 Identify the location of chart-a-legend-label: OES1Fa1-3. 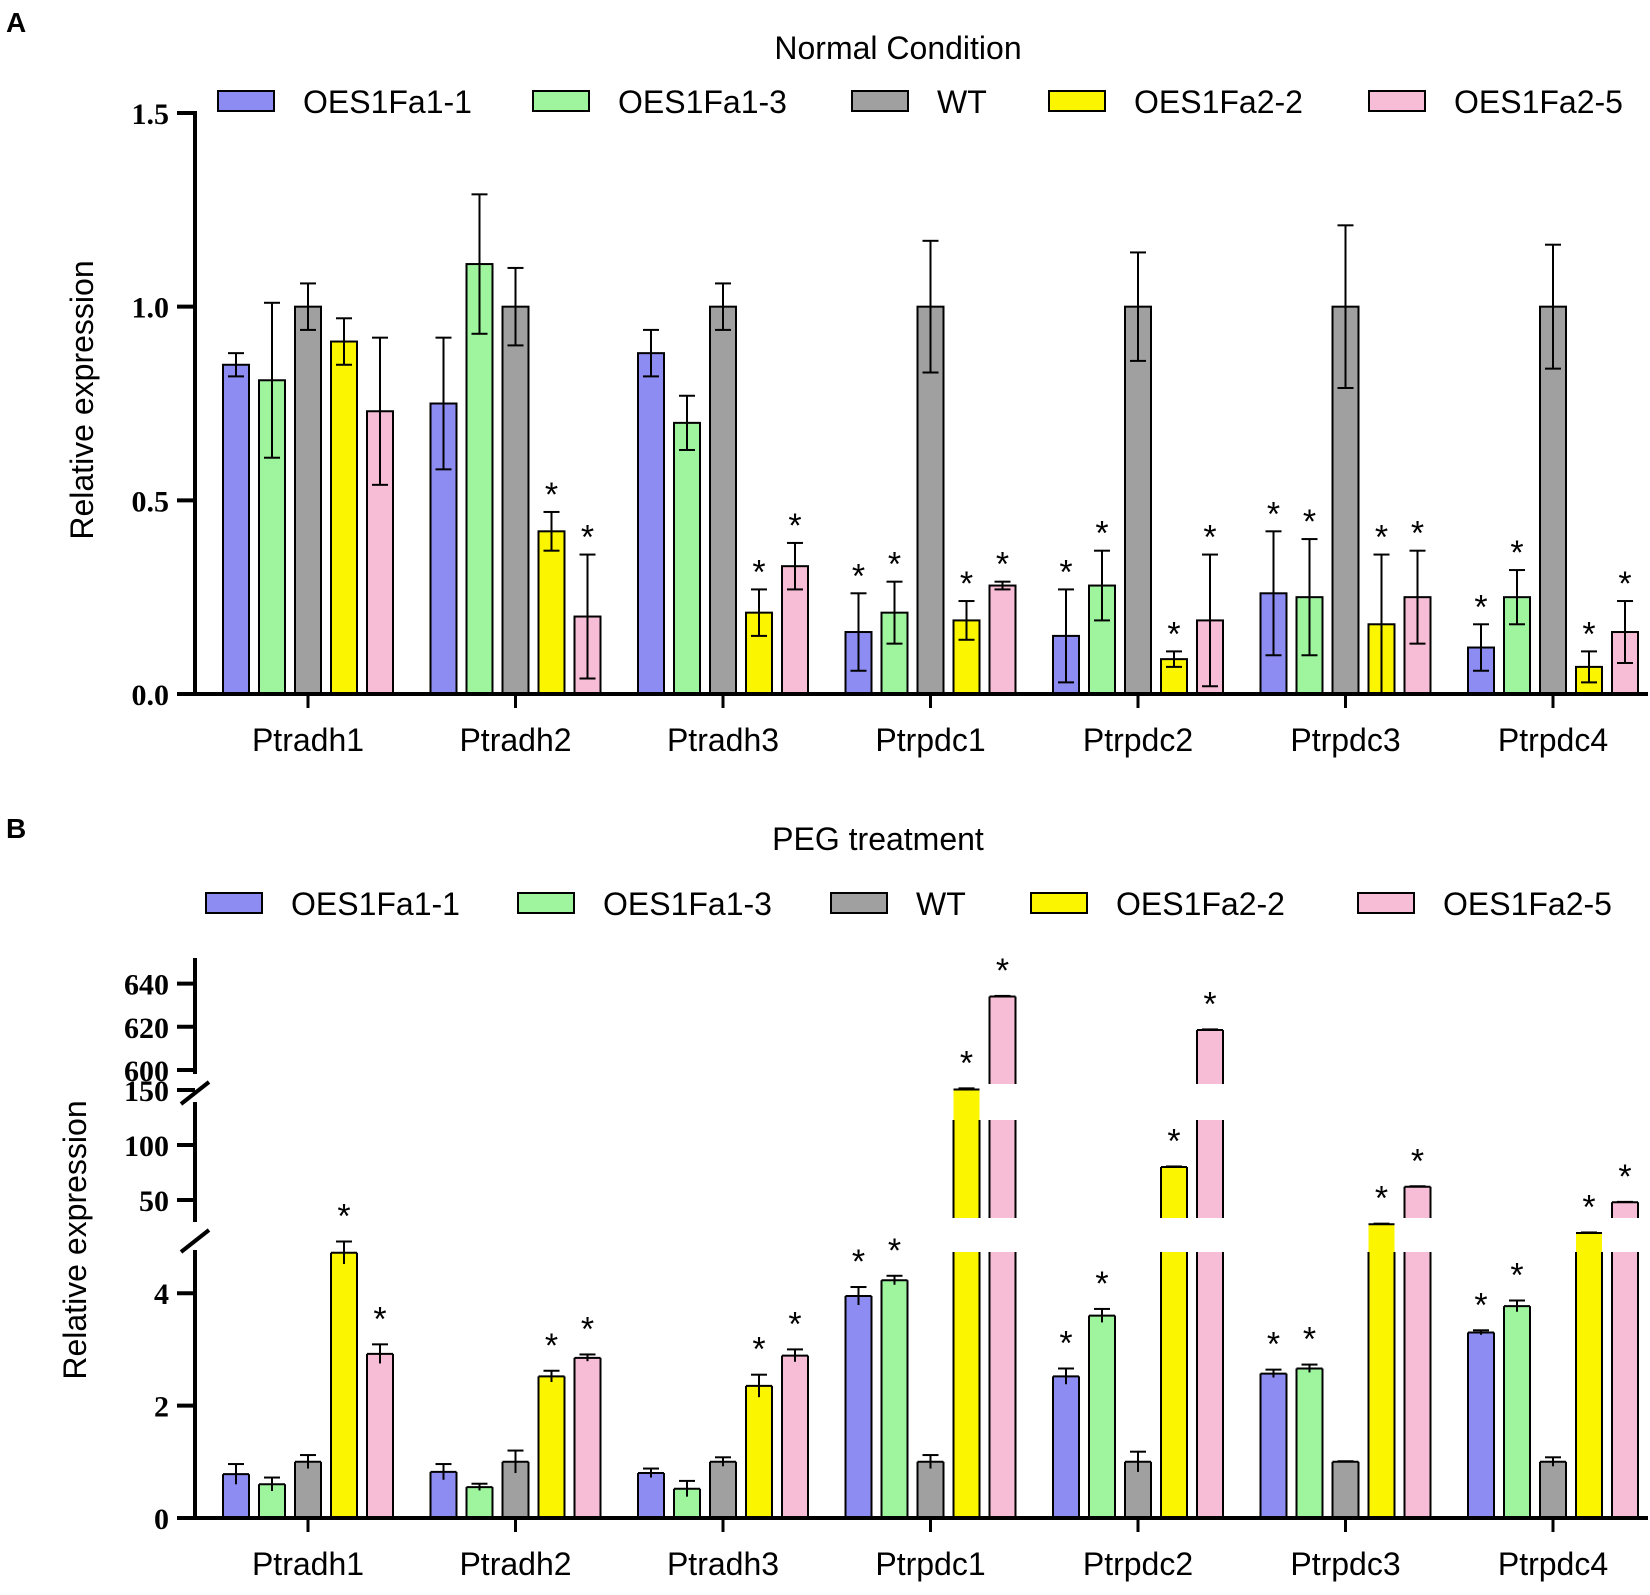
(702, 102).